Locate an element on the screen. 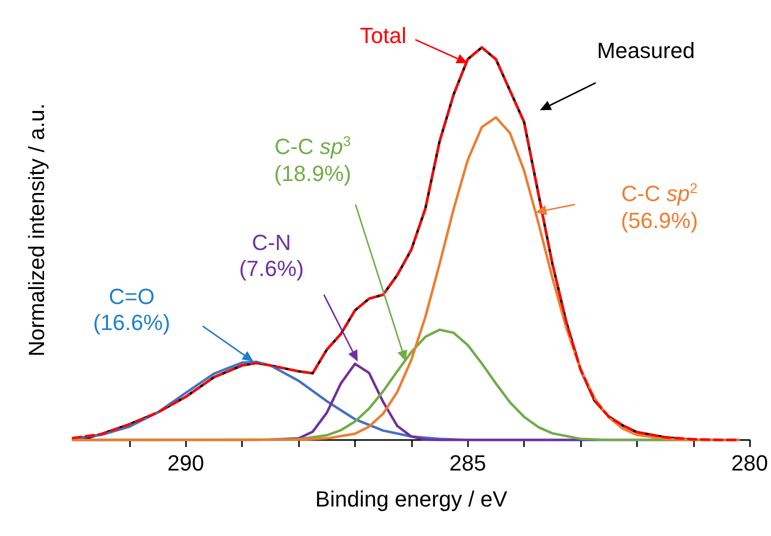  x-axis-title: Binding energy / eV is located at coordinates (411, 499).